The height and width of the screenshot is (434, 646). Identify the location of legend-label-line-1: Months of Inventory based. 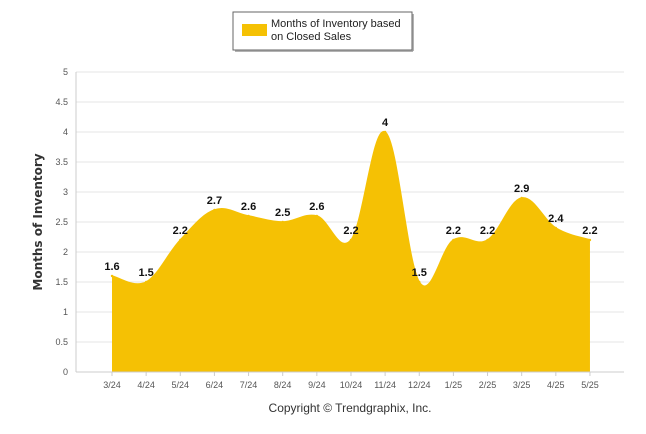
(336, 24).